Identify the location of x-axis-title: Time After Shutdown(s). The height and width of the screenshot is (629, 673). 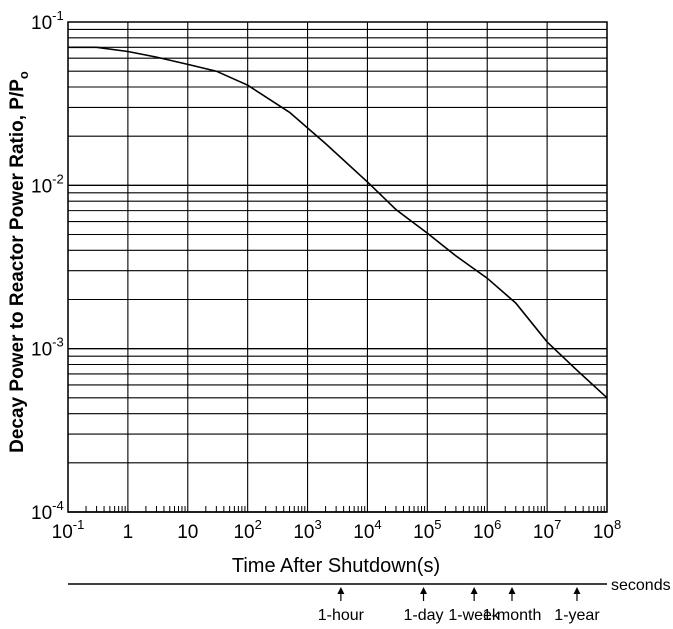
(336, 566).